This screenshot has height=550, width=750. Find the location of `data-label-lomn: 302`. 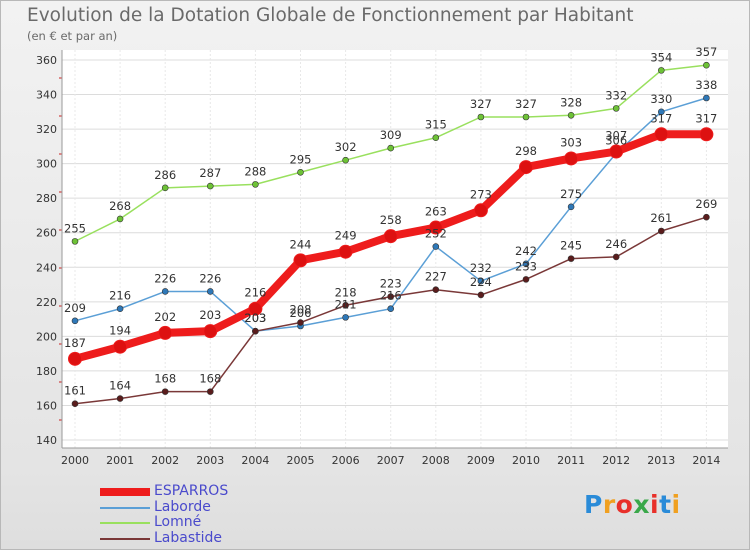

data-label-lomn: 302 is located at coordinates (346, 147).